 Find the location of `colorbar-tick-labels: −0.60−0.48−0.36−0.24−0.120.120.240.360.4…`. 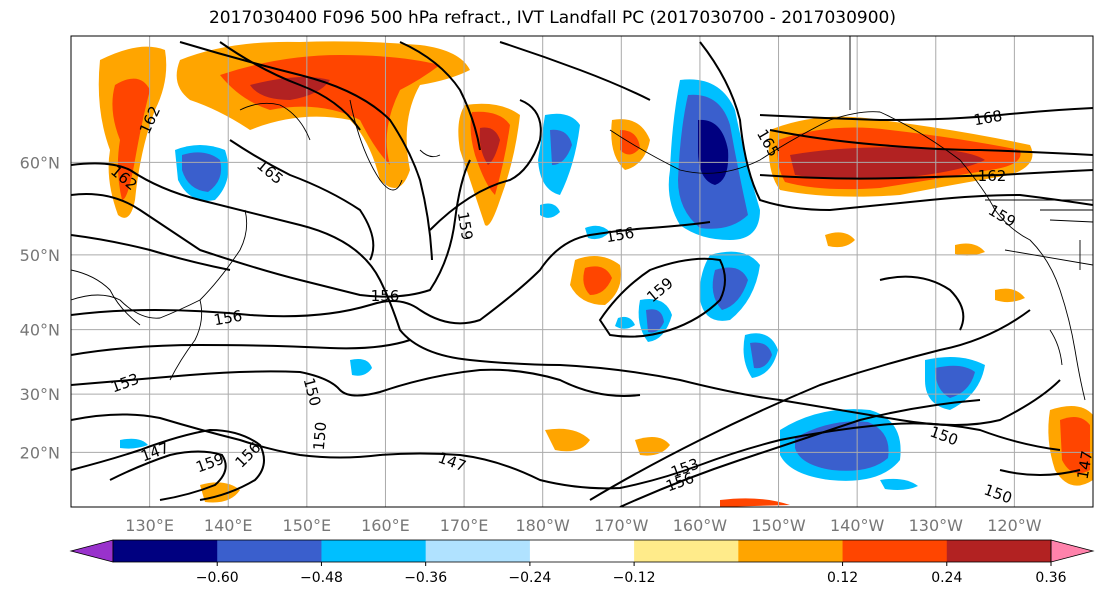

colorbar-tick-labels: −0.60−0.48−0.36−0.24−0.120.120.240.360.4… is located at coordinates (631, 574).